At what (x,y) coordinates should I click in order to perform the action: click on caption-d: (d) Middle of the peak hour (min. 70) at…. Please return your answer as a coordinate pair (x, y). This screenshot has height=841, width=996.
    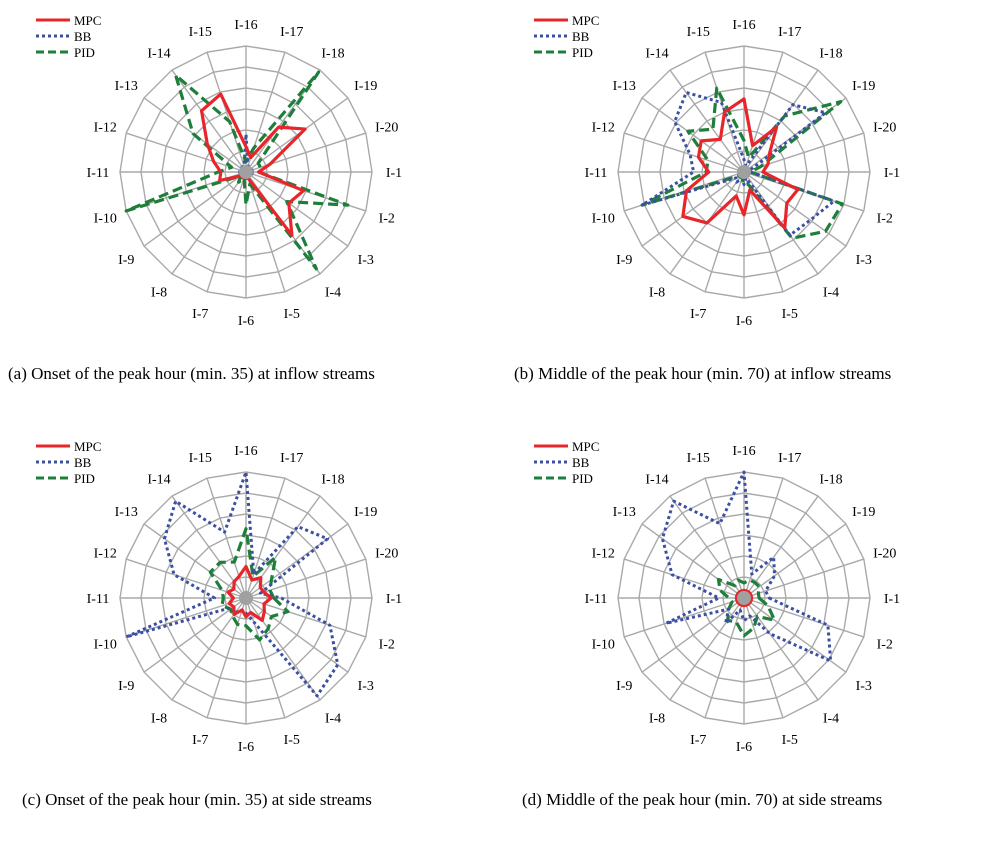
    Looking at the image, I should click on (702, 799).